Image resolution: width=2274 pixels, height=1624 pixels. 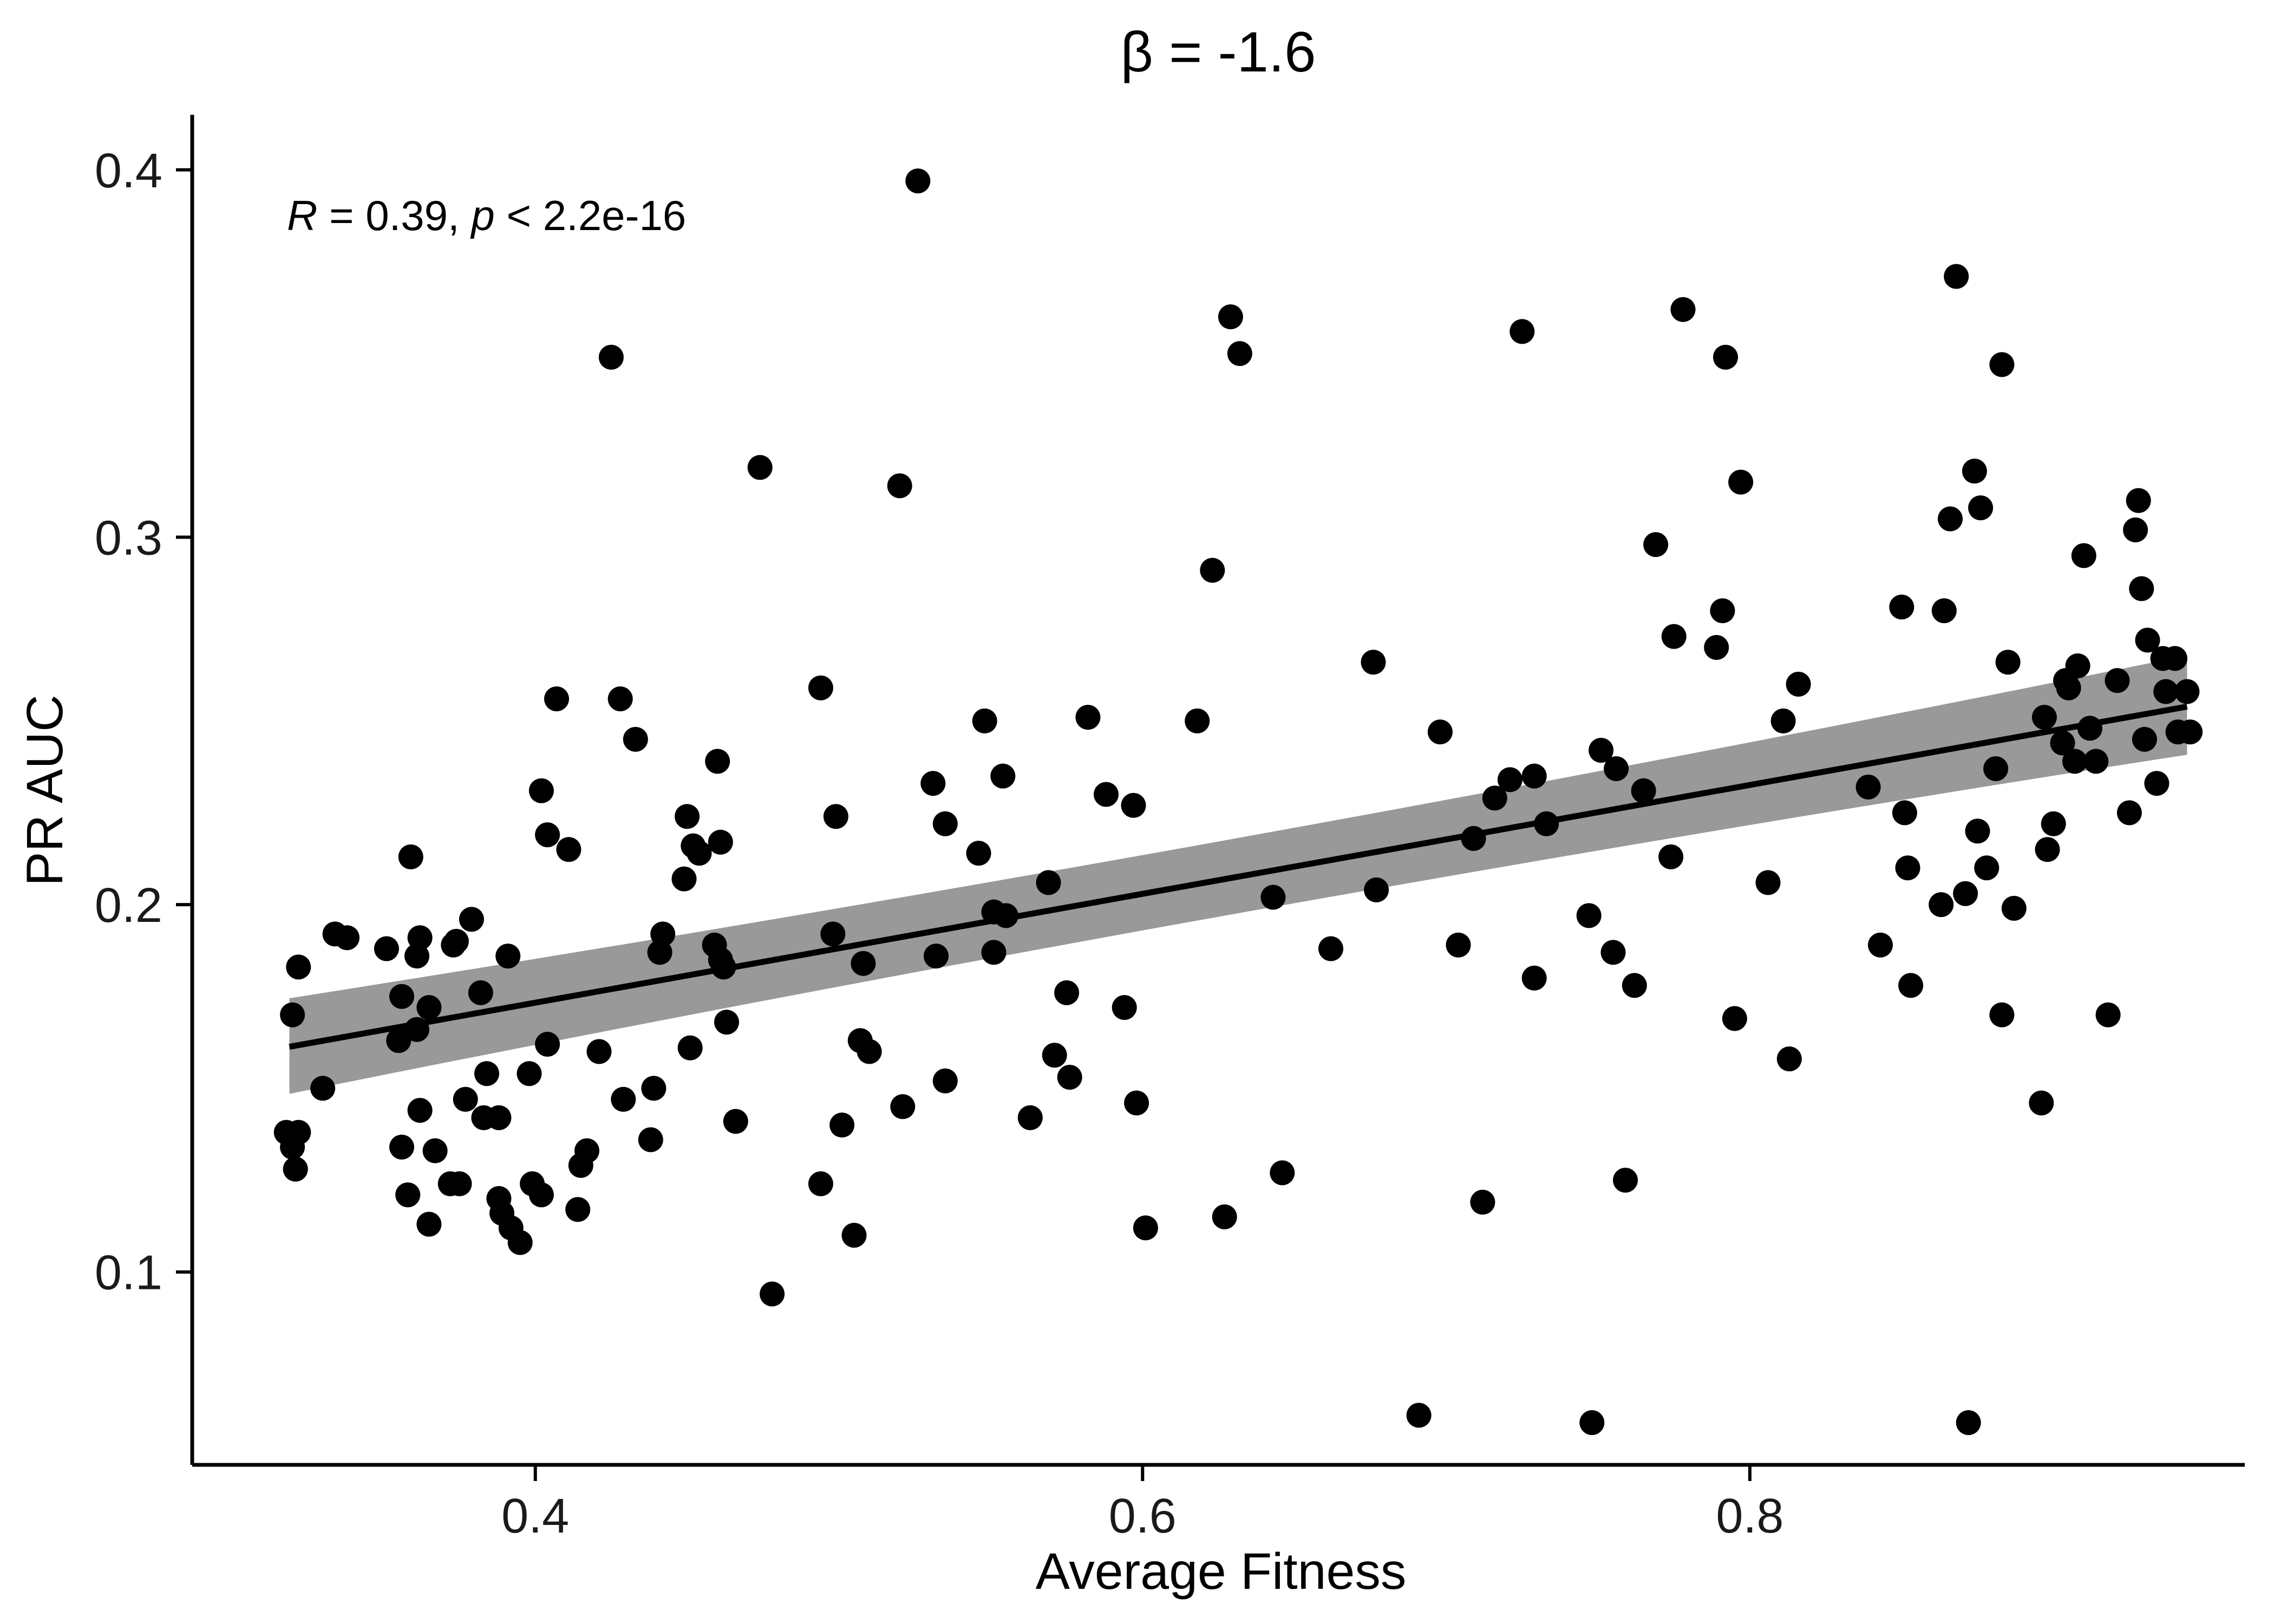 What do you see at coordinates (412, 215) in the screenshot?
I see `r-value: 0.39,` at bounding box center [412, 215].